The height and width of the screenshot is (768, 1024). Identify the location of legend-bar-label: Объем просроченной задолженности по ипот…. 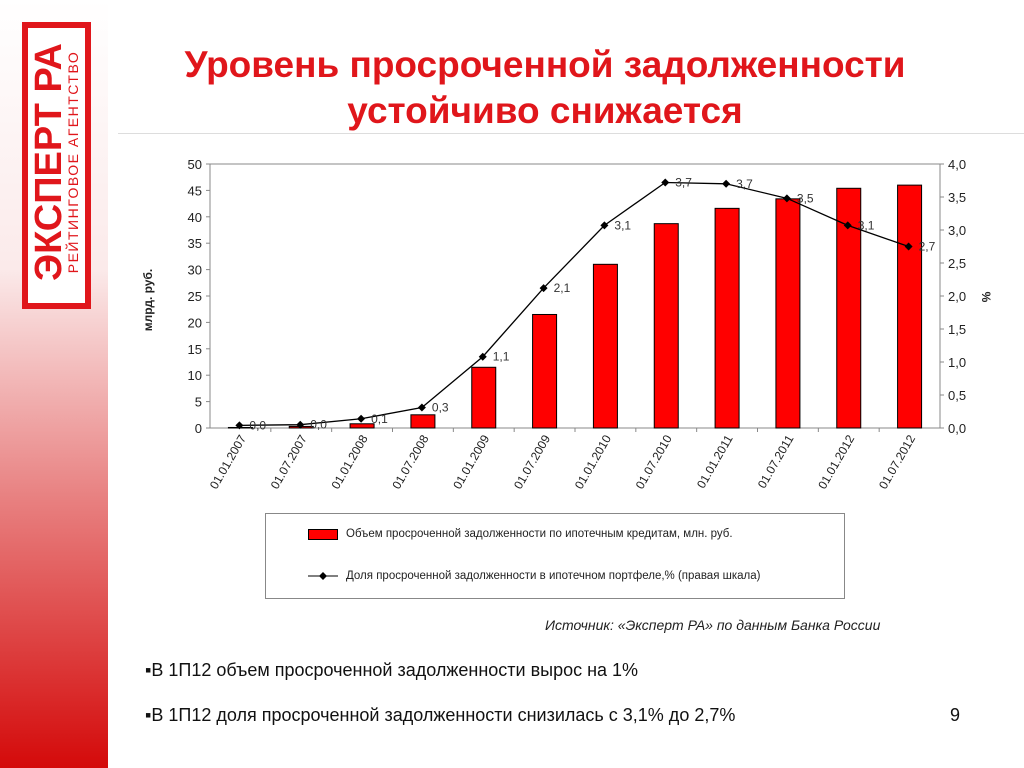
(539, 534).